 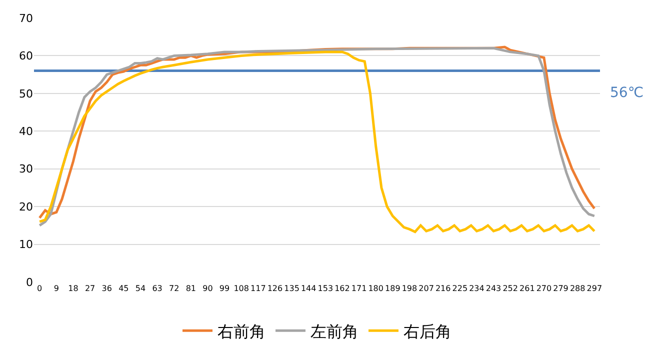 What do you see at coordinates (342, 288) in the screenshot?
I see `x-tick-label: 162` at bounding box center [342, 288].